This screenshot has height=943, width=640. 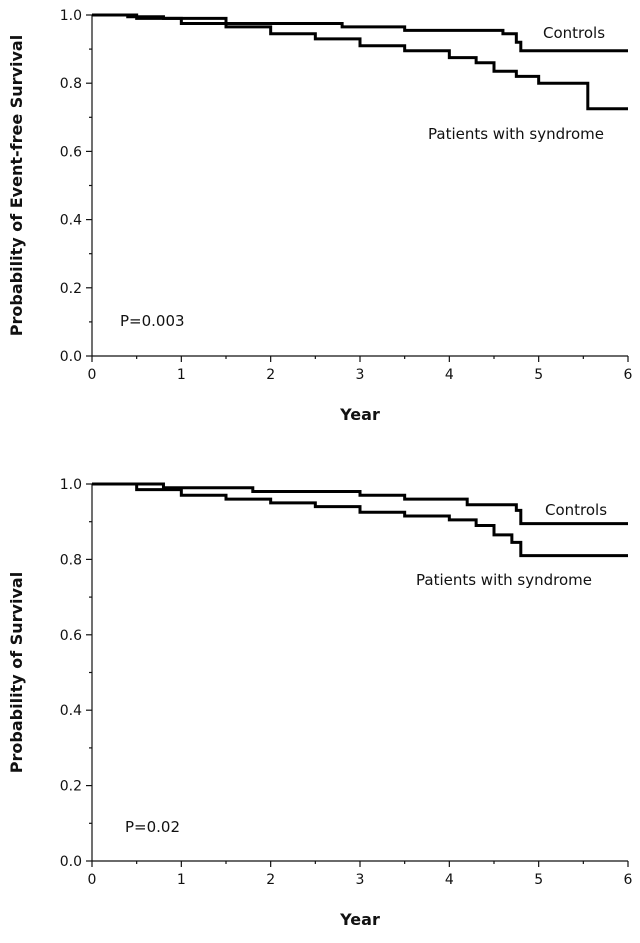 What do you see at coordinates (16, 185) in the screenshot?
I see `y-axis-title: Probability of Event-free Survival` at bounding box center [16, 185].